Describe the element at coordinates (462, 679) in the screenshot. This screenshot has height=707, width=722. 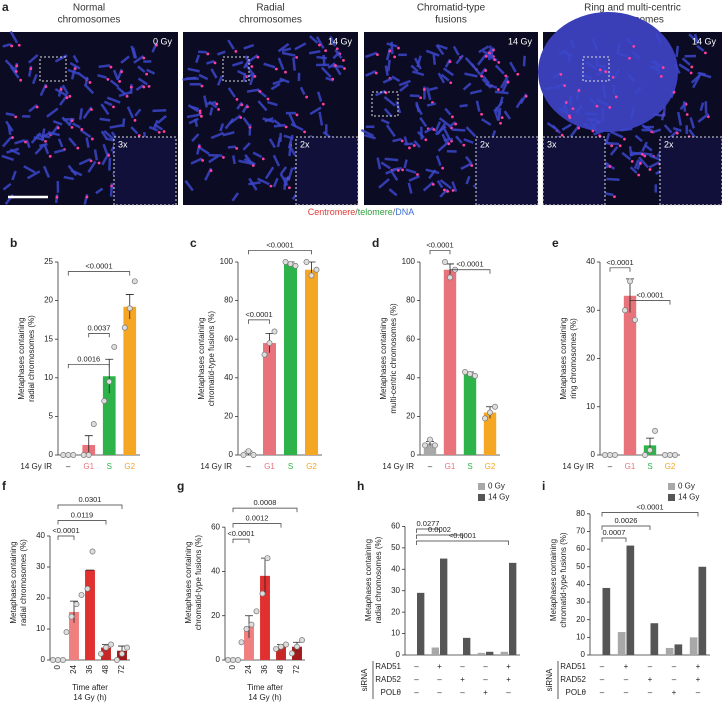
I see `cell: +` at that location.